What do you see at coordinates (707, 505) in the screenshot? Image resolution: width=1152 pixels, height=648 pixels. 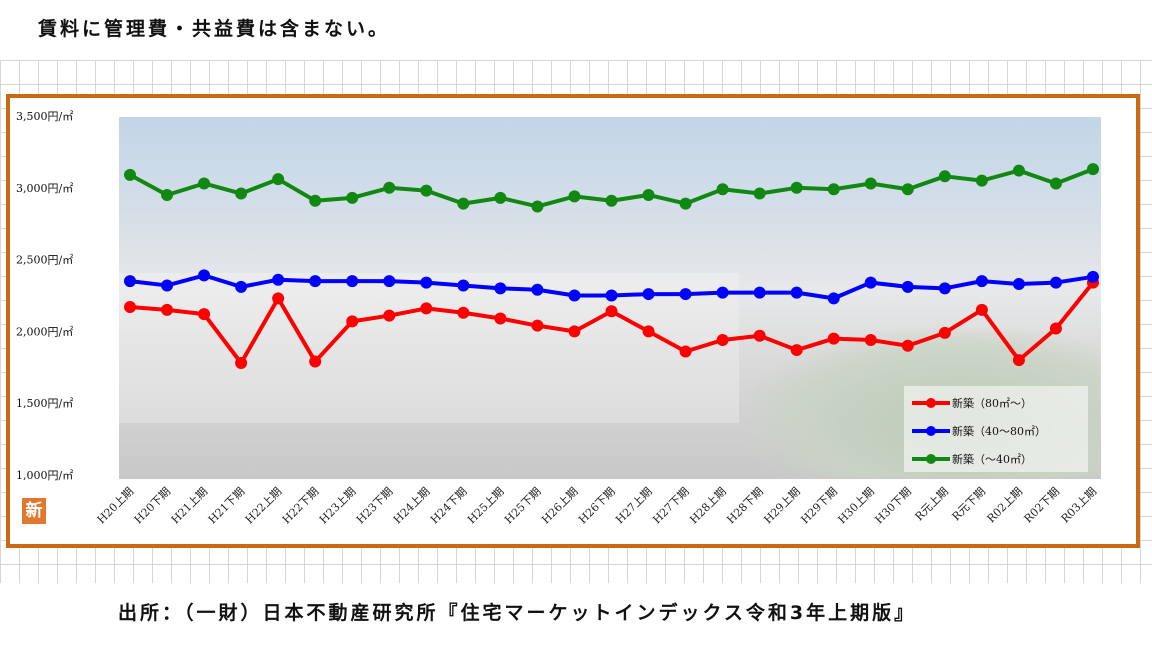 I see `x-tick-label: H28上期` at bounding box center [707, 505].